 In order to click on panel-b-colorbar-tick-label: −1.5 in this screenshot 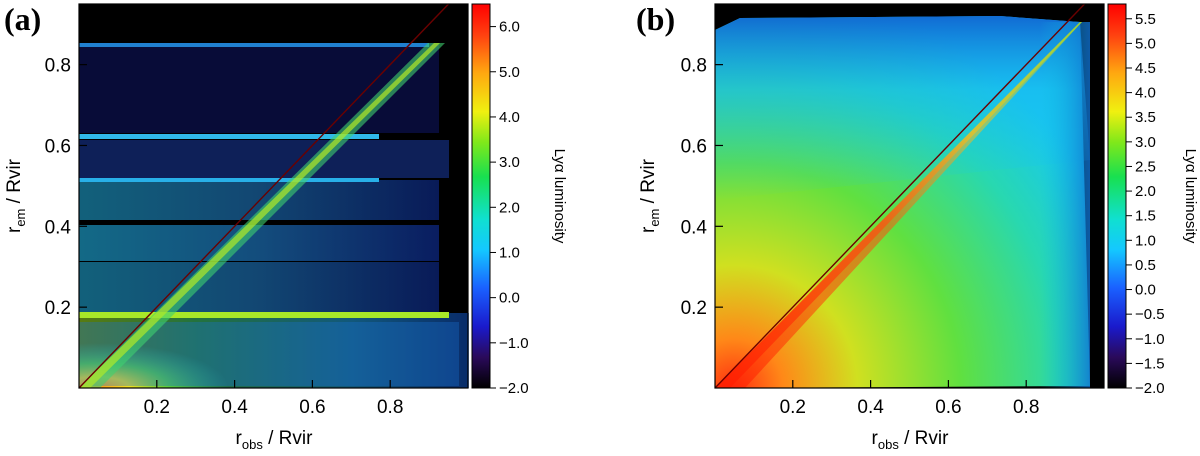, I will do `click(1150, 363)`.